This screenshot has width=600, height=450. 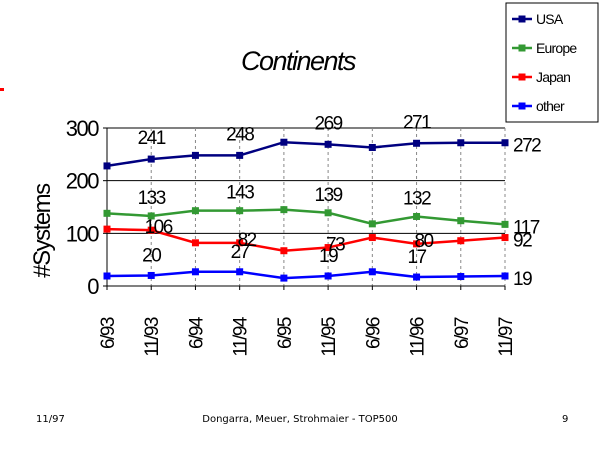 What do you see at coordinates (556, 48) in the screenshot?
I see `legend-entry-europe: Europe` at bounding box center [556, 48].